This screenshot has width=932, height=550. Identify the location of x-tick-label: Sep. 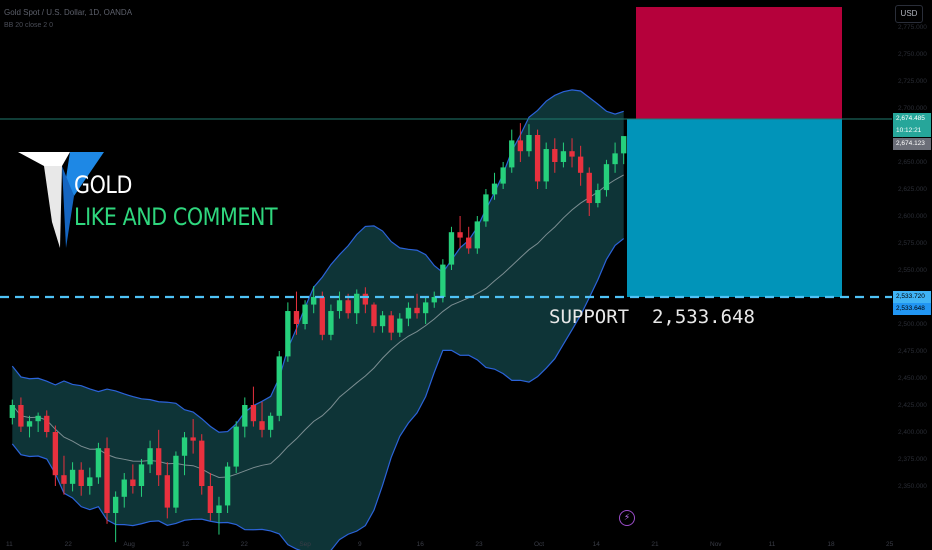
(305, 544).